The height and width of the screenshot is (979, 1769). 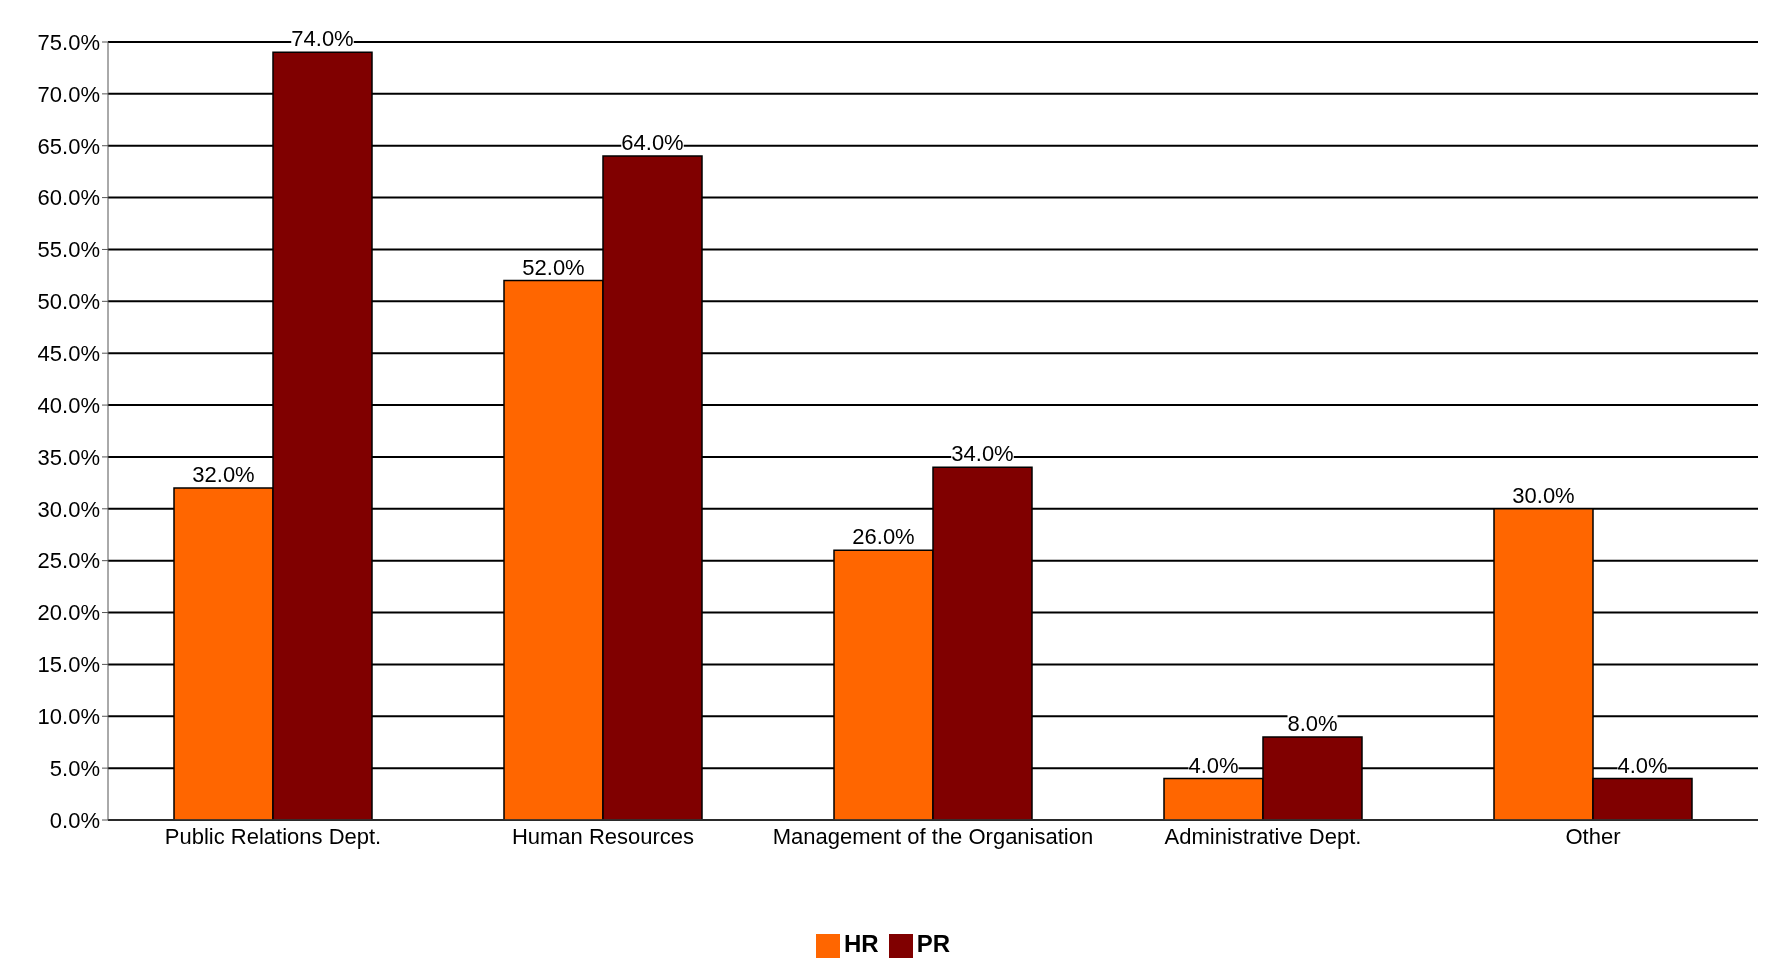 What do you see at coordinates (1312, 724) in the screenshot?
I see `data-label: 8.0%` at bounding box center [1312, 724].